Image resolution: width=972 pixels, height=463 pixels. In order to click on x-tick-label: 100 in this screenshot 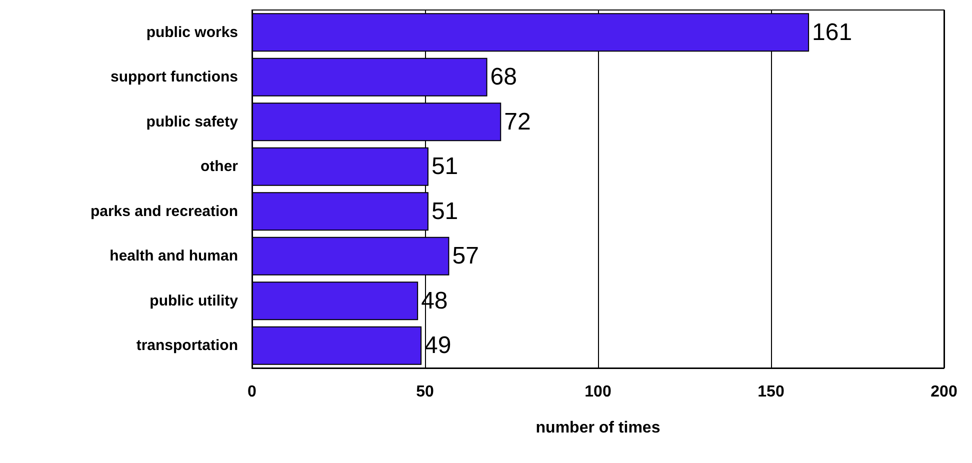, I will do `click(598, 392)`.